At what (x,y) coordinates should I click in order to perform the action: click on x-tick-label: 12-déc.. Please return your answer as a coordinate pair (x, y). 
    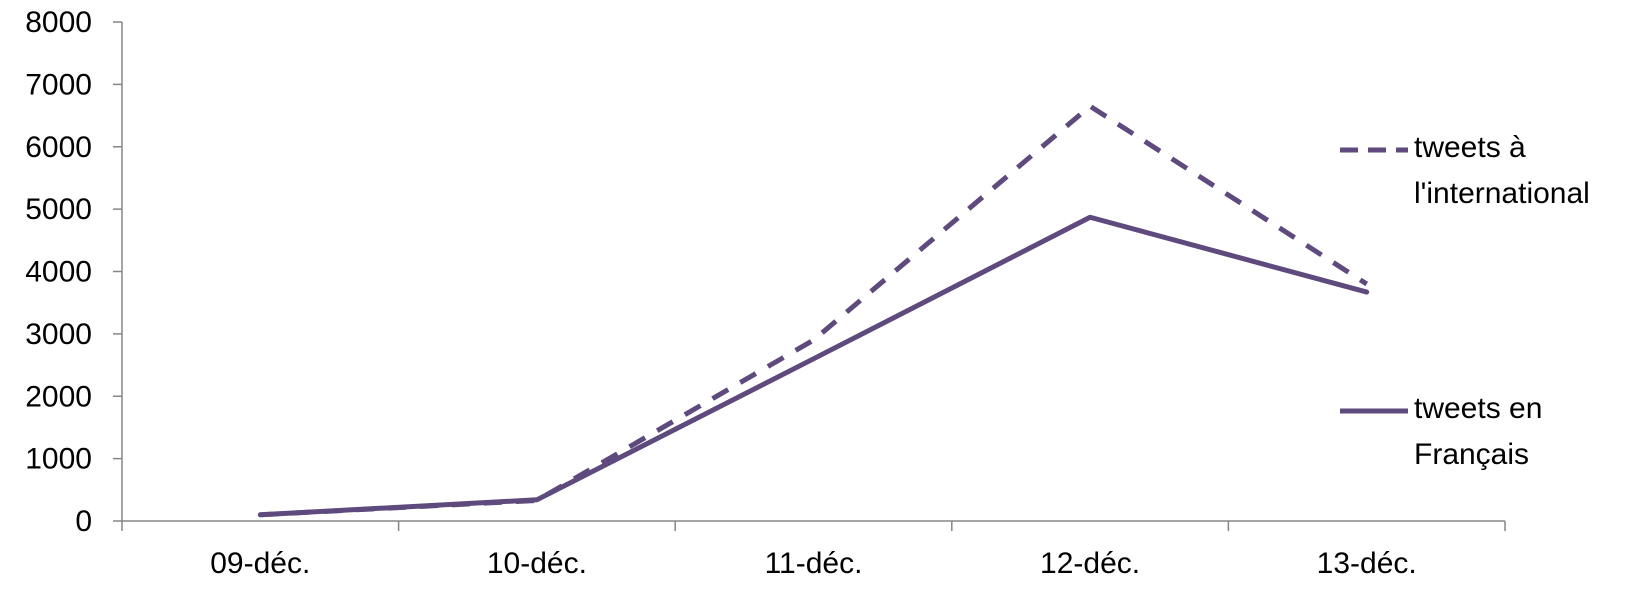
    Looking at the image, I should click on (1090, 563).